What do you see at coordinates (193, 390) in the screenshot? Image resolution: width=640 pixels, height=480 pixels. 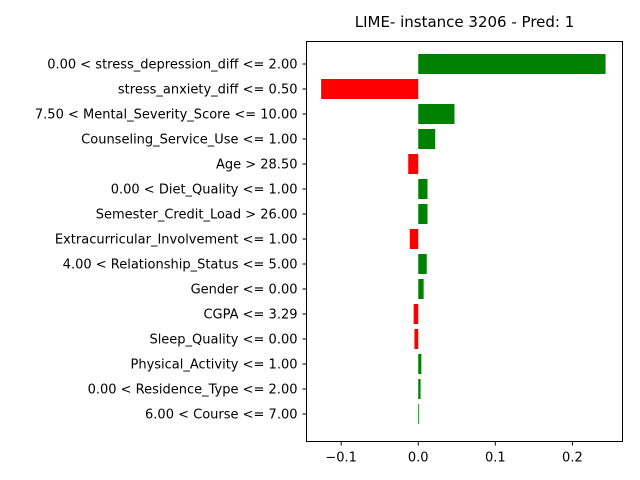 I see `y-tick-label: 0.00 < Residence_Type <= 2.00` at bounding box center [193, 390].